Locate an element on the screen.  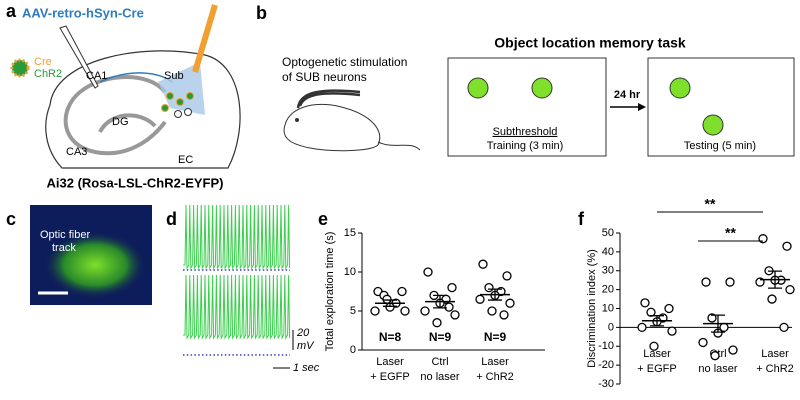
panel-label: c is located at coordinates (11, 219).